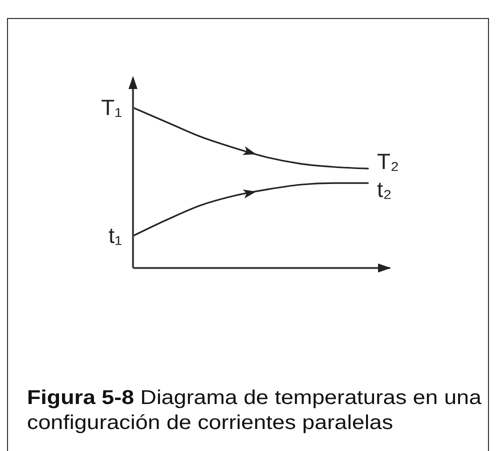  What do you see at coordinates (254, 411) in the screenshot?
I see `text: Figura 5-8 Diagrama de temperaturas en una configuración de corrientes paralelas` at bounding box center [254, 411].